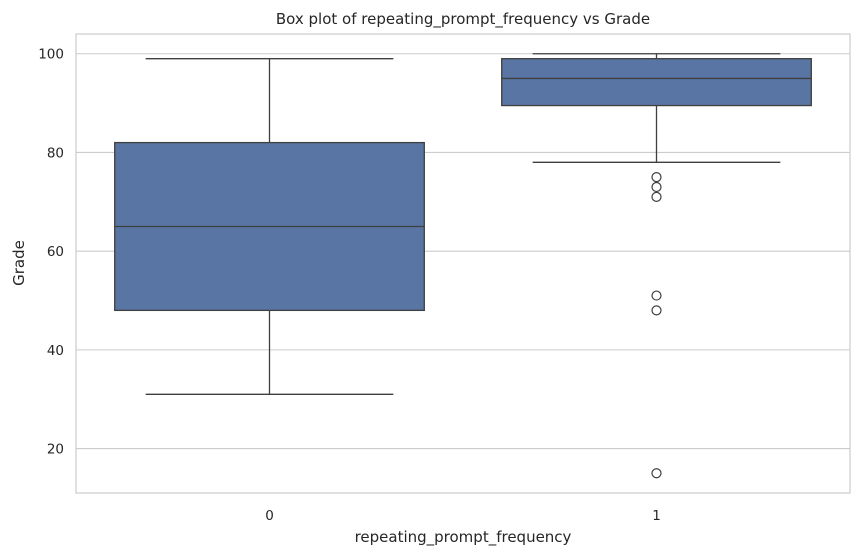 The image size is (860, 556). Describe the element at coordinates (656, 516) in the screenshot. I see `x-tick-label-1: 1` at that location.